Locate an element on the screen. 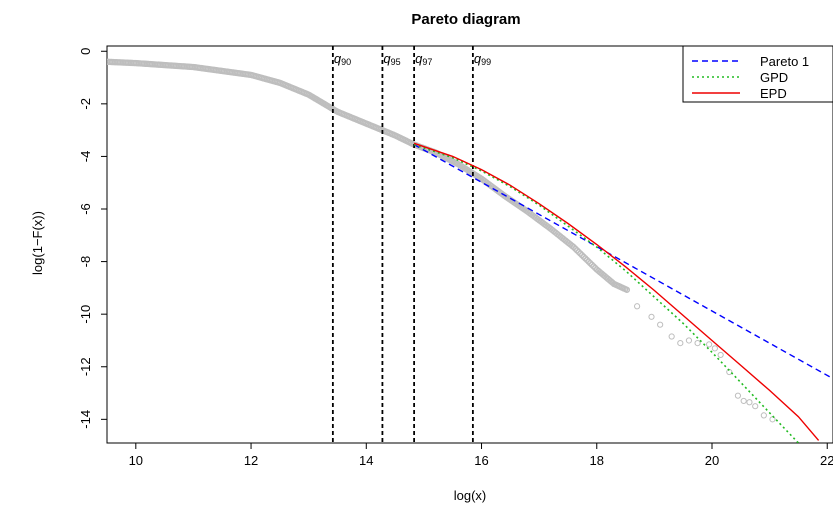 The image size is (833, 510). x-tick-label: 22 is located at coordinates (826, 460).